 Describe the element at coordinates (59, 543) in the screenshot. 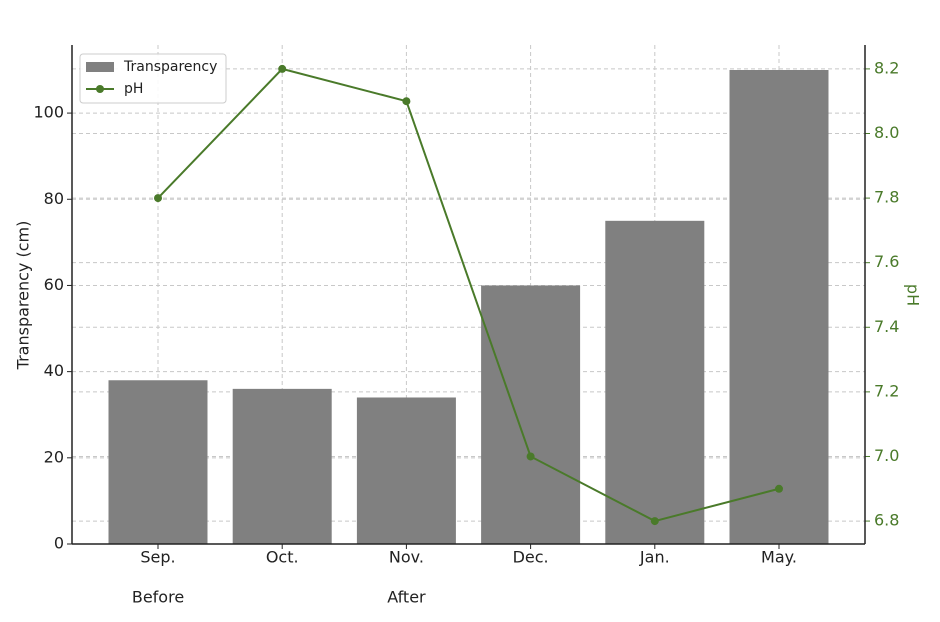

I see `y-tick-label: 0` at that location.